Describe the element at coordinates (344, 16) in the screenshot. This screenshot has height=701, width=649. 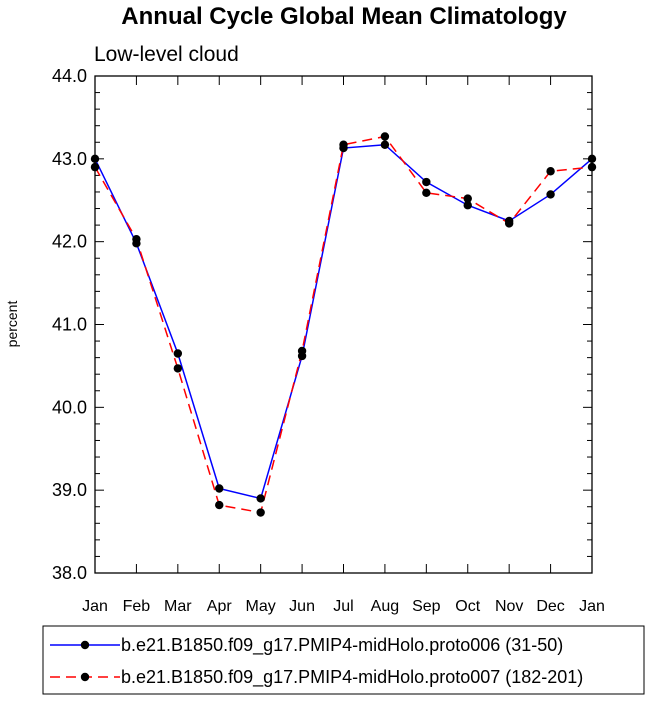
I see `chart-title: Annual Cycle Global Mean Climatology` at that location.